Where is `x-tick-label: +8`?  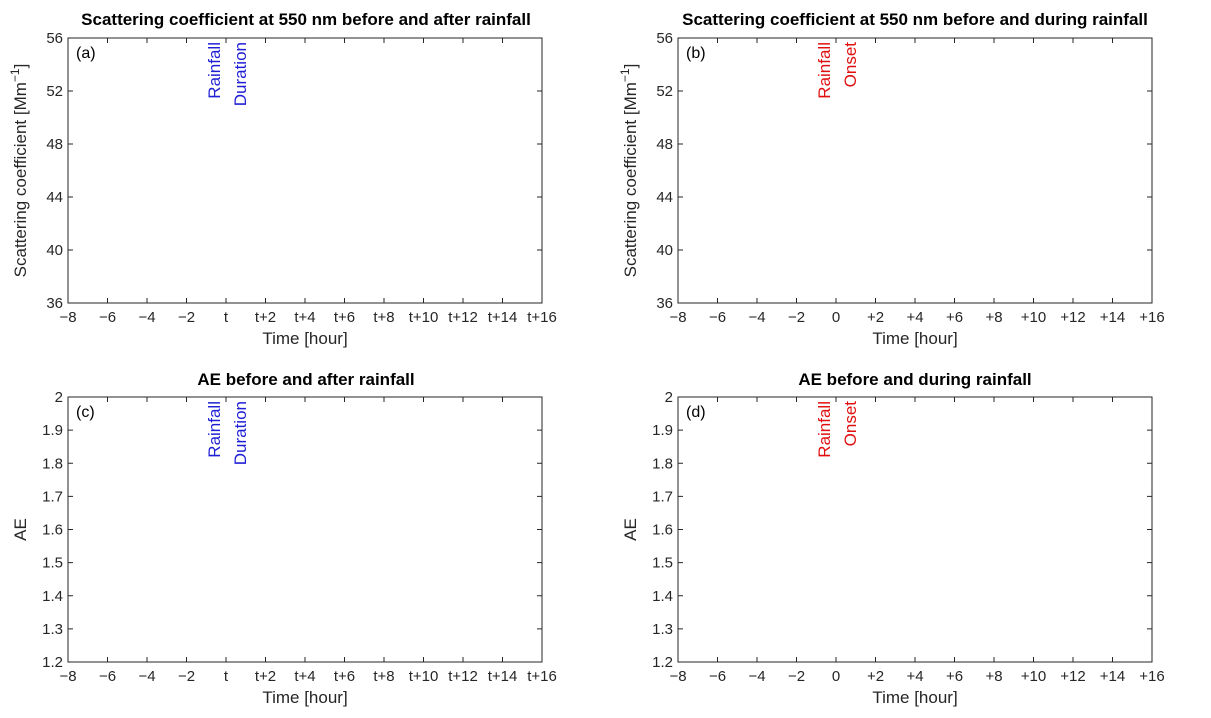 x-tick-label: +8 is located at coordinates (993, 676).